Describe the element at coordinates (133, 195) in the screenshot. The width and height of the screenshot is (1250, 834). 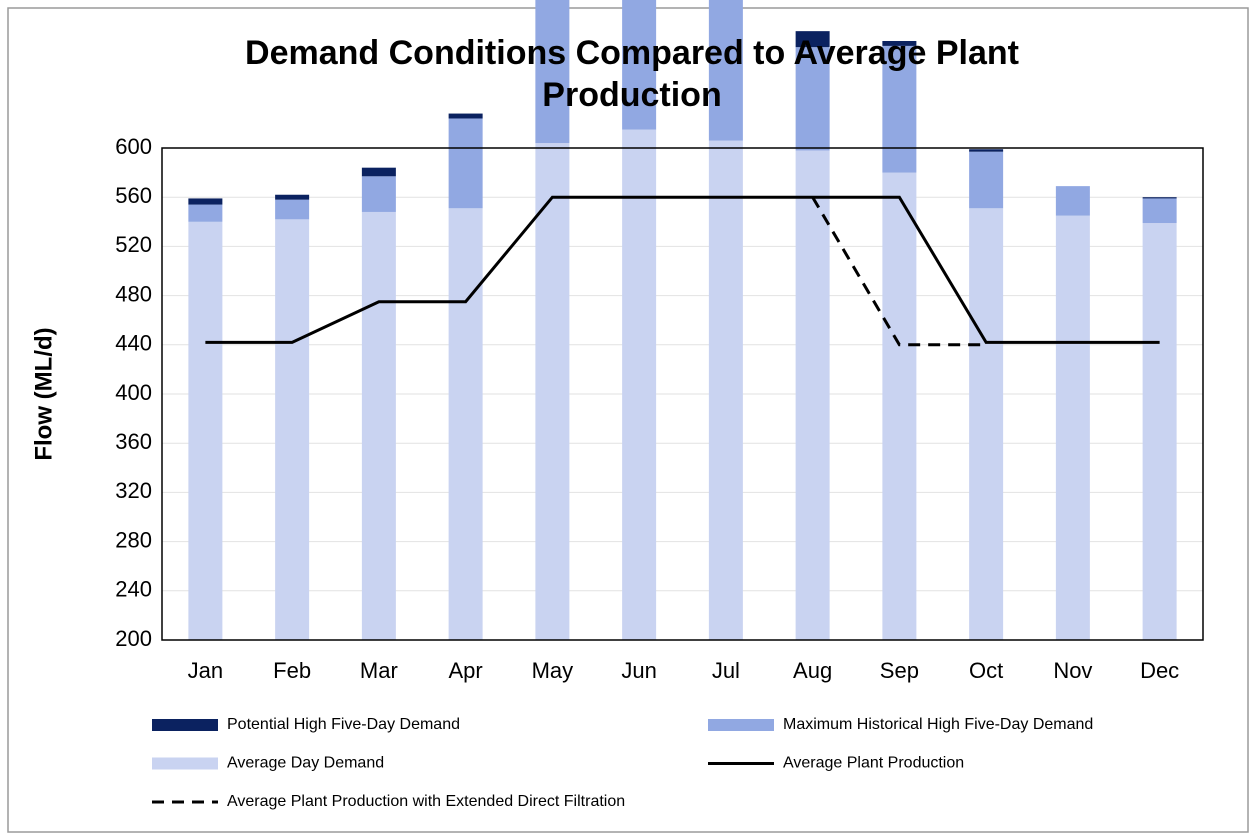
I see `y-tick-label: 560` at that location.